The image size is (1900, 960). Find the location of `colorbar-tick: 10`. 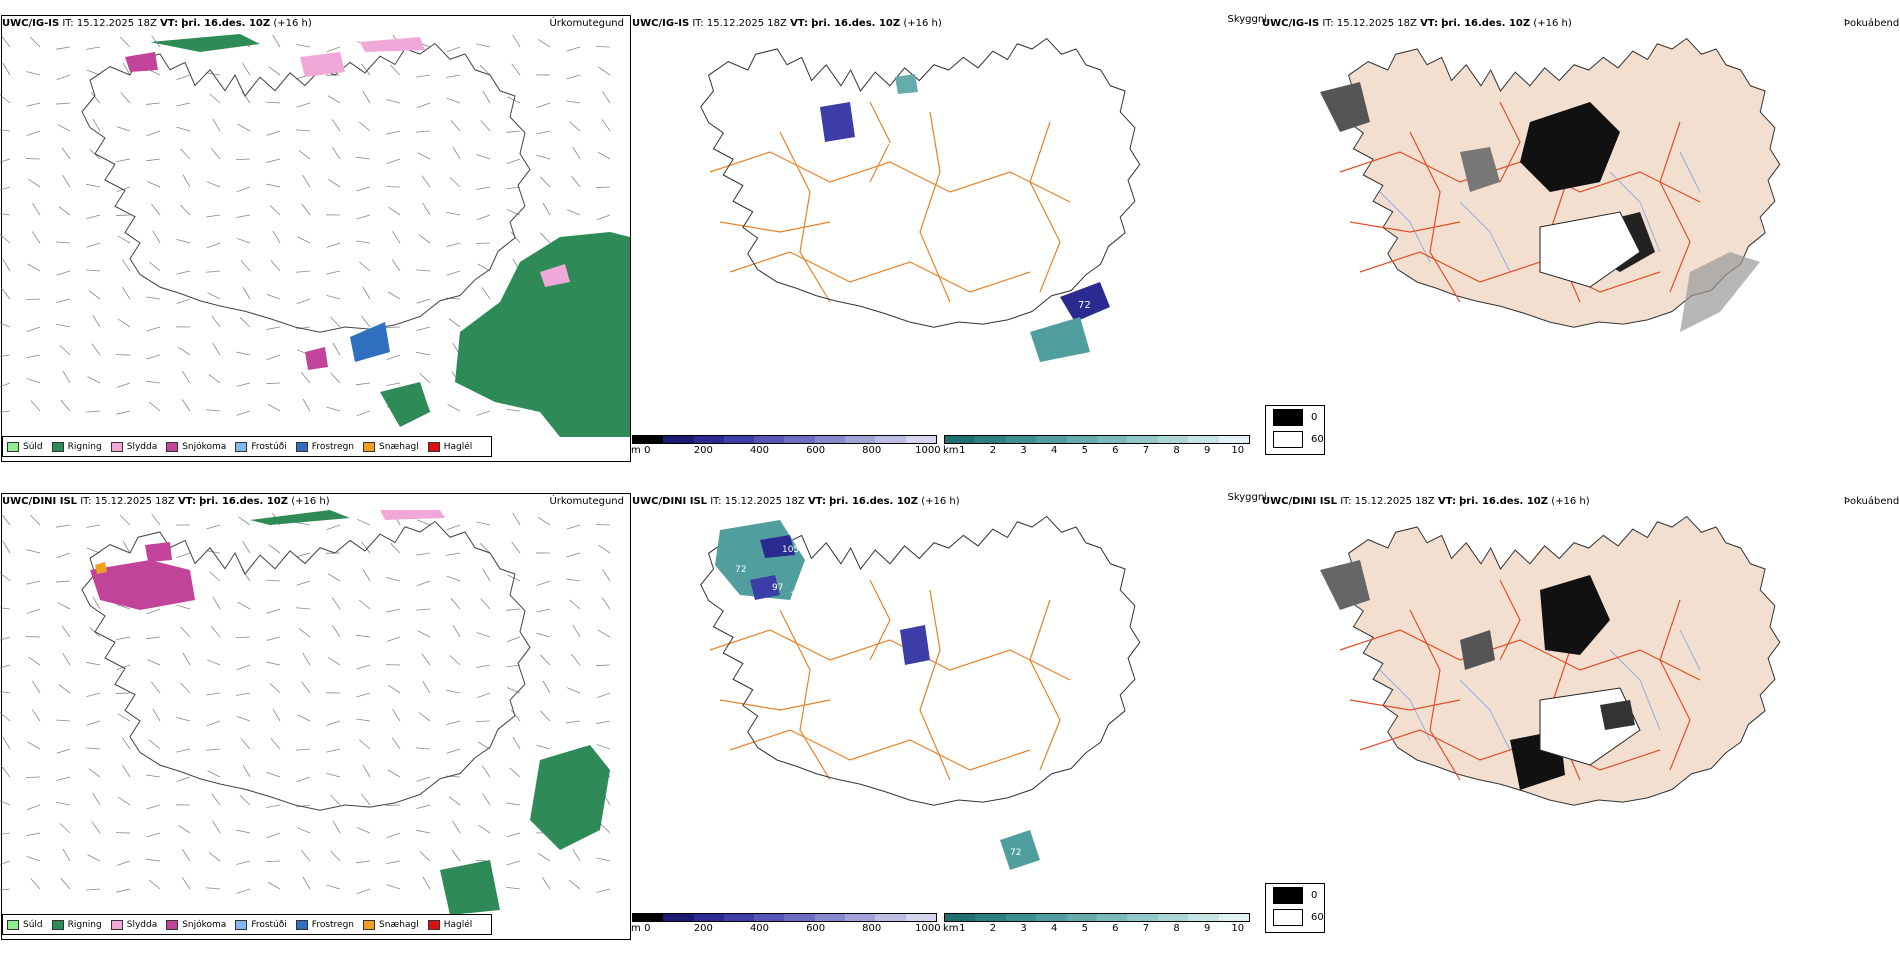

colorbar-tick: 10 is located at coordinates (1237, 928).